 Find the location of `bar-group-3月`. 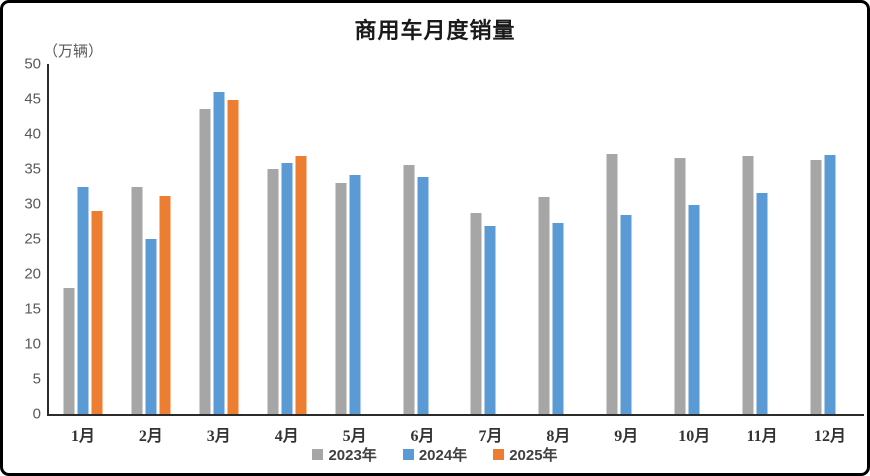

bar-group-3月 is located at coordinates (219, 239).